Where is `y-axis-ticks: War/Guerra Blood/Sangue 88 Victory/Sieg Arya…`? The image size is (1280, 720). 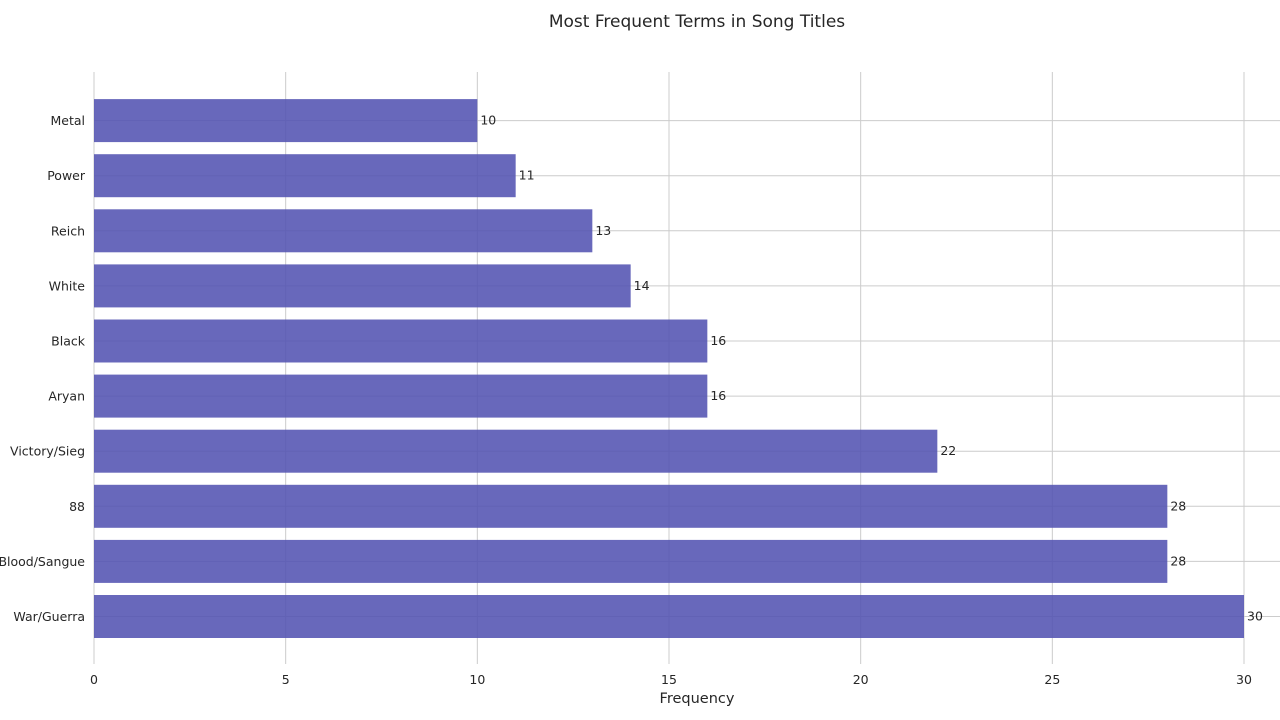 y-axis-ticks: War/Guerra Blood/Sangue 88 Victory/Sieg Arya… is located at coordinates (43, 368).